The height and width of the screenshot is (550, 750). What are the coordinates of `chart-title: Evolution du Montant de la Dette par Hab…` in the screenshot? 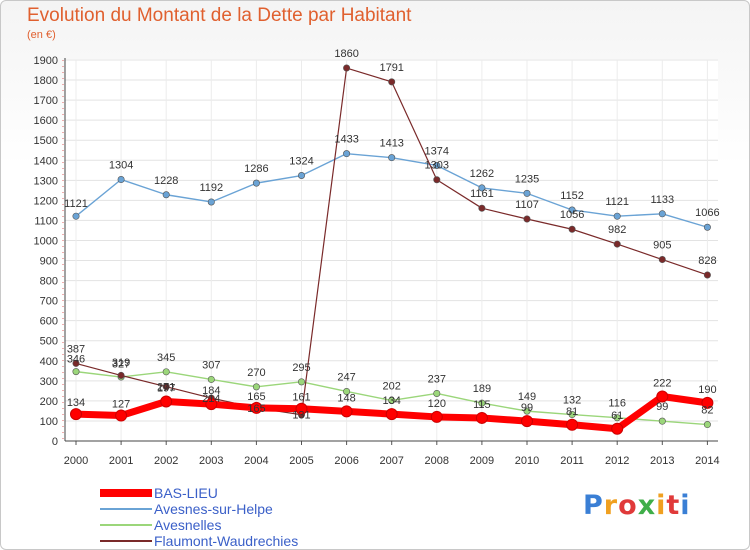 It's located at (219, 15).